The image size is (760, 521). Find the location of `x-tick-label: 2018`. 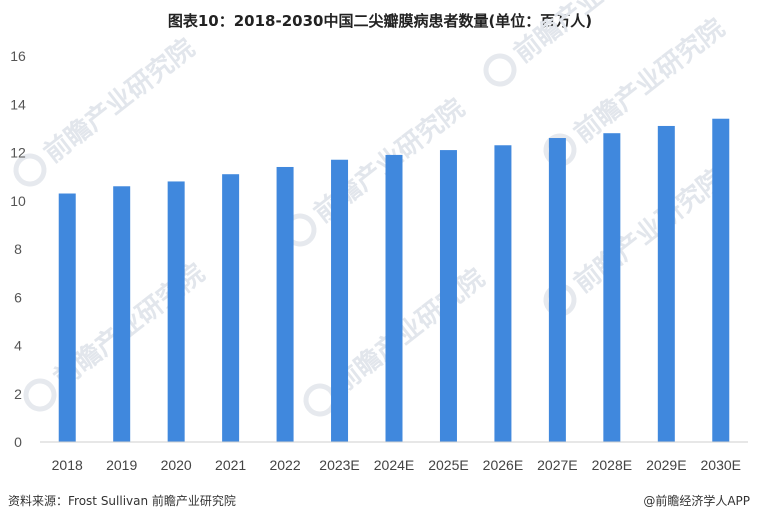

x-tick-label: 2018 is located at coordinates (67, 465).